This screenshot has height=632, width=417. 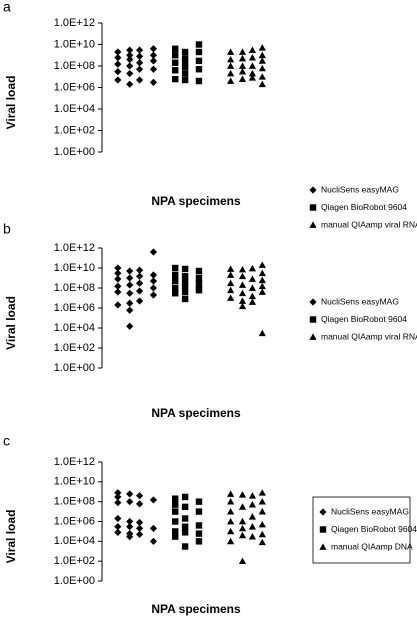 I want to click on x-axis-title: NPA specimens, so click(x=196, y=609).